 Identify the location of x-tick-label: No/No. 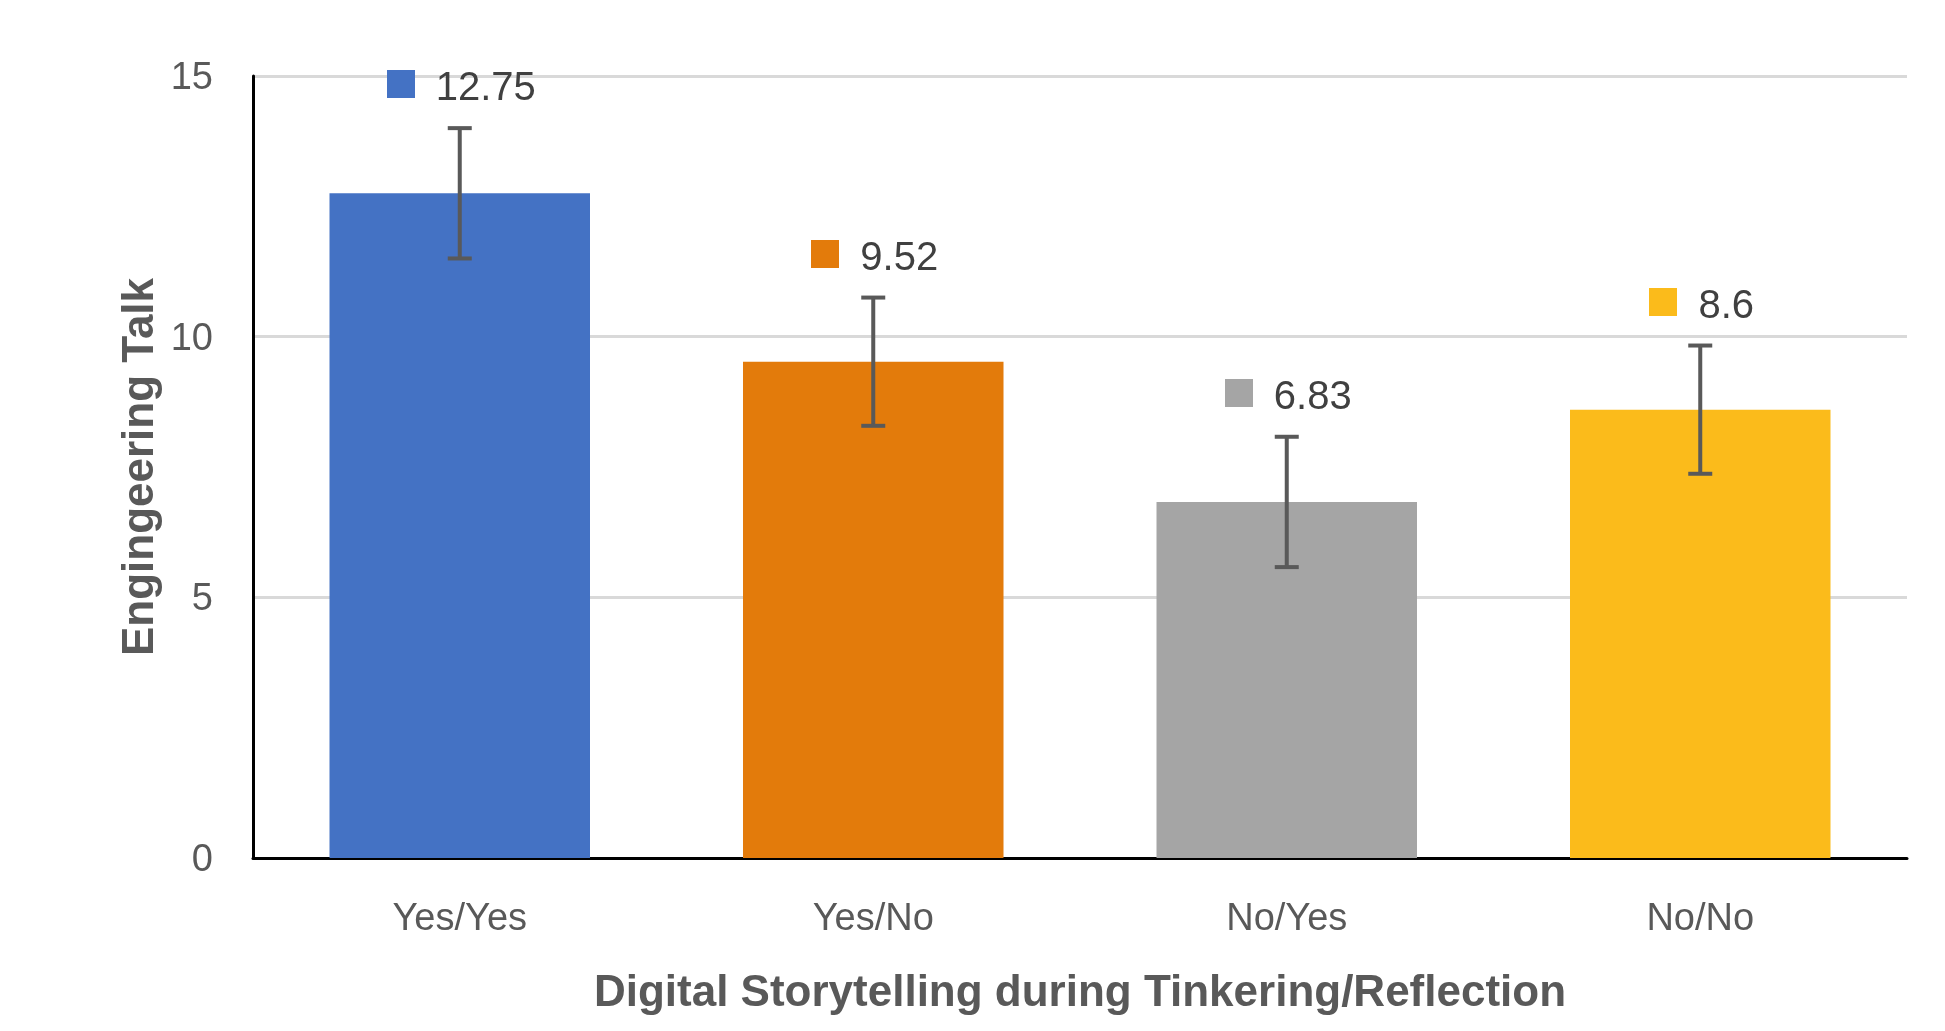
(1700, 917).